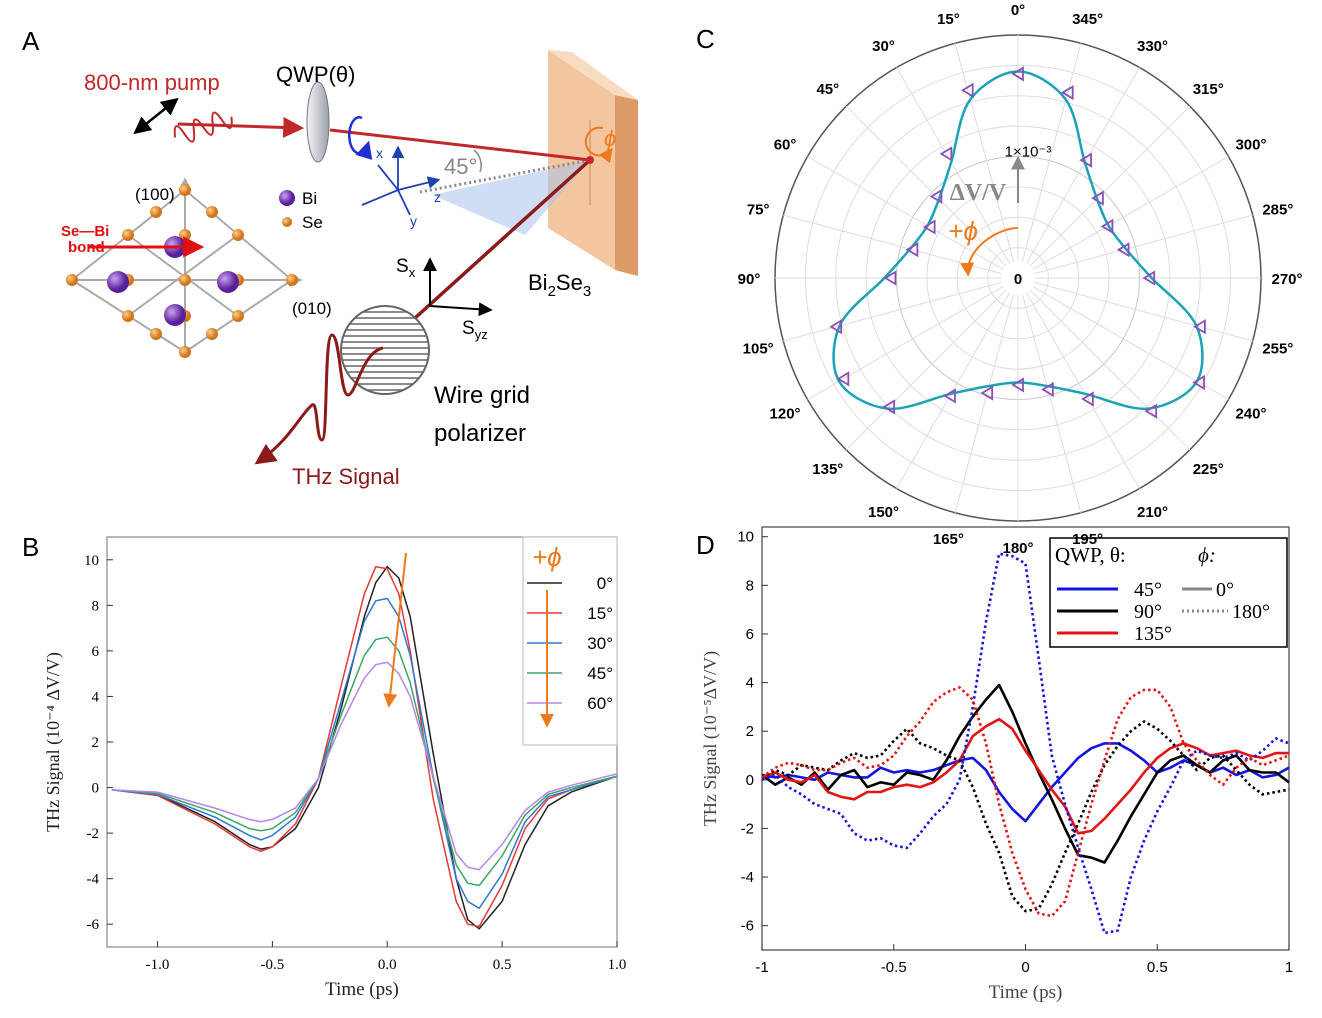 The width and height of the screenshot is (1322, 1018). I want to click on angle-label: 285°, so click(1277, 209).